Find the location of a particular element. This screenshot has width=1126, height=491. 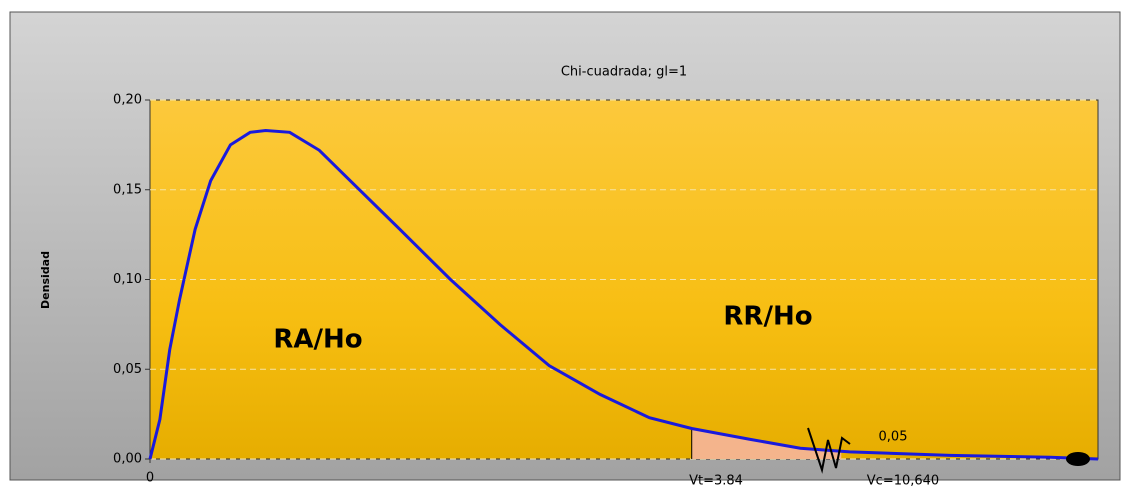

y-tick-label: 0,00 is located at coordinates (127, 459).